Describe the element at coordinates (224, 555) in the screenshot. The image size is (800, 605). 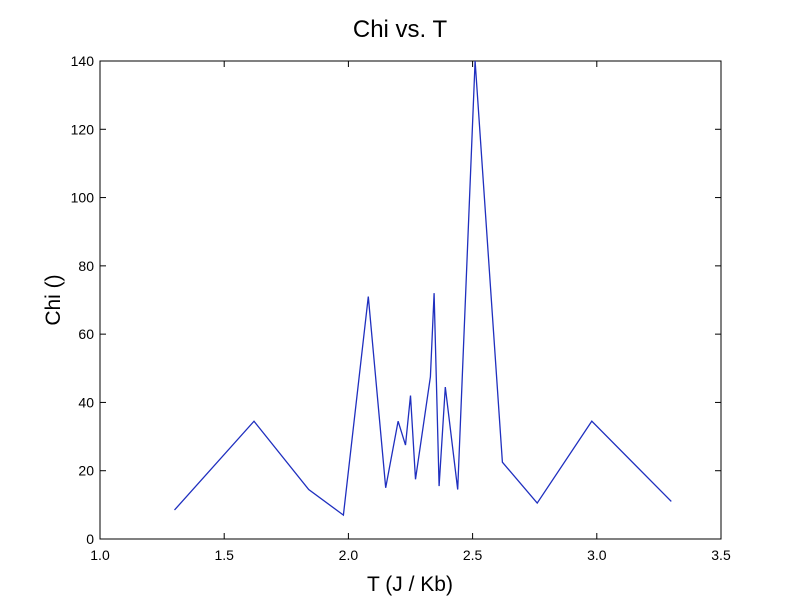
I see `x-tick-label: 1.5` at that location.